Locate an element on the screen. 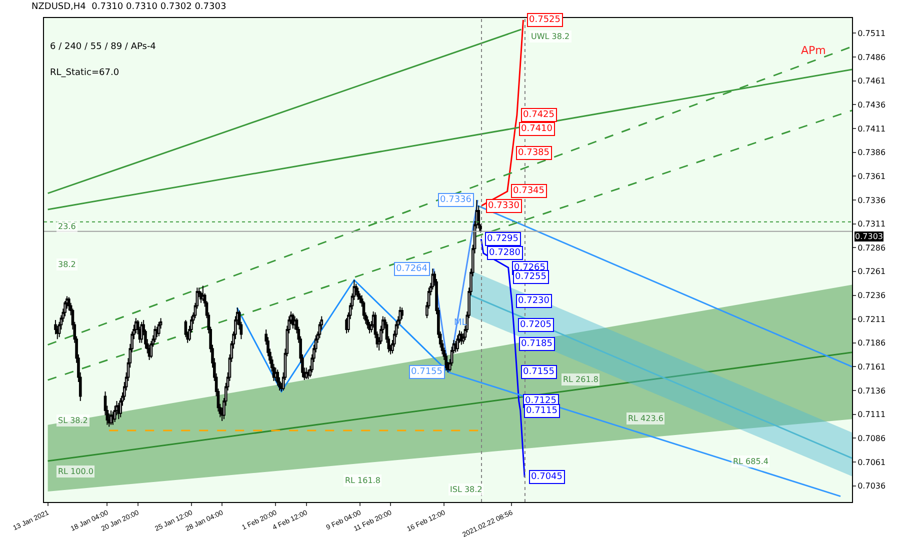 The height and width of the screenshot is (551, 900). data-label: 0.7230 is located at coordinates (534, 301).